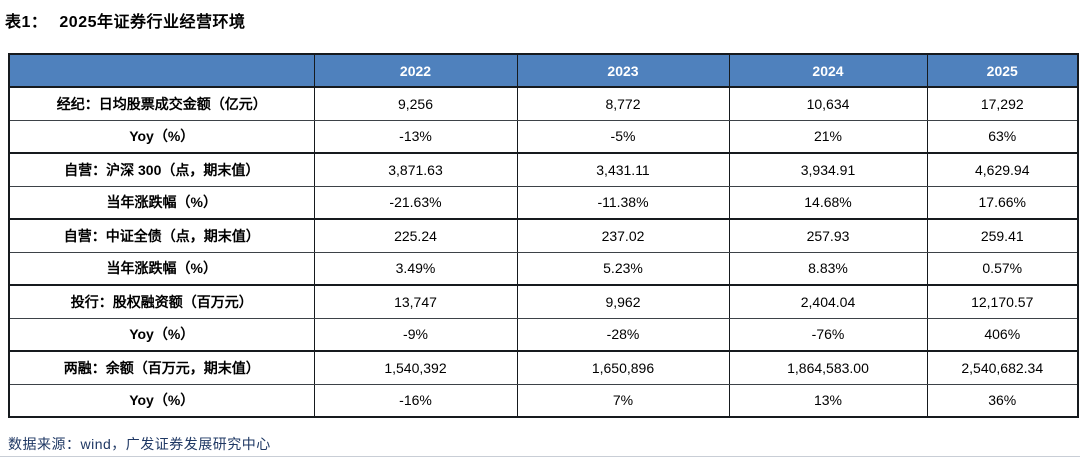 This screenshot has height=458, width=1080. What do you see at coordinates (415, 236) in the screenshot?
I see `cell-value: 225.24` at bounding box center [415, 236].